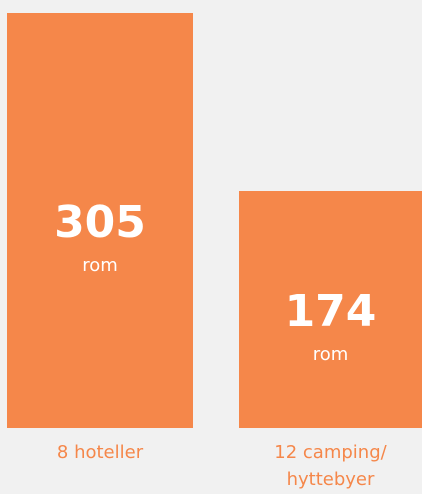 The height and width of the screenshot is (494, 422). Describe the element at coordinates (100, 452) in the screenshot. I see `category-label: 8 hoteller` at that location.